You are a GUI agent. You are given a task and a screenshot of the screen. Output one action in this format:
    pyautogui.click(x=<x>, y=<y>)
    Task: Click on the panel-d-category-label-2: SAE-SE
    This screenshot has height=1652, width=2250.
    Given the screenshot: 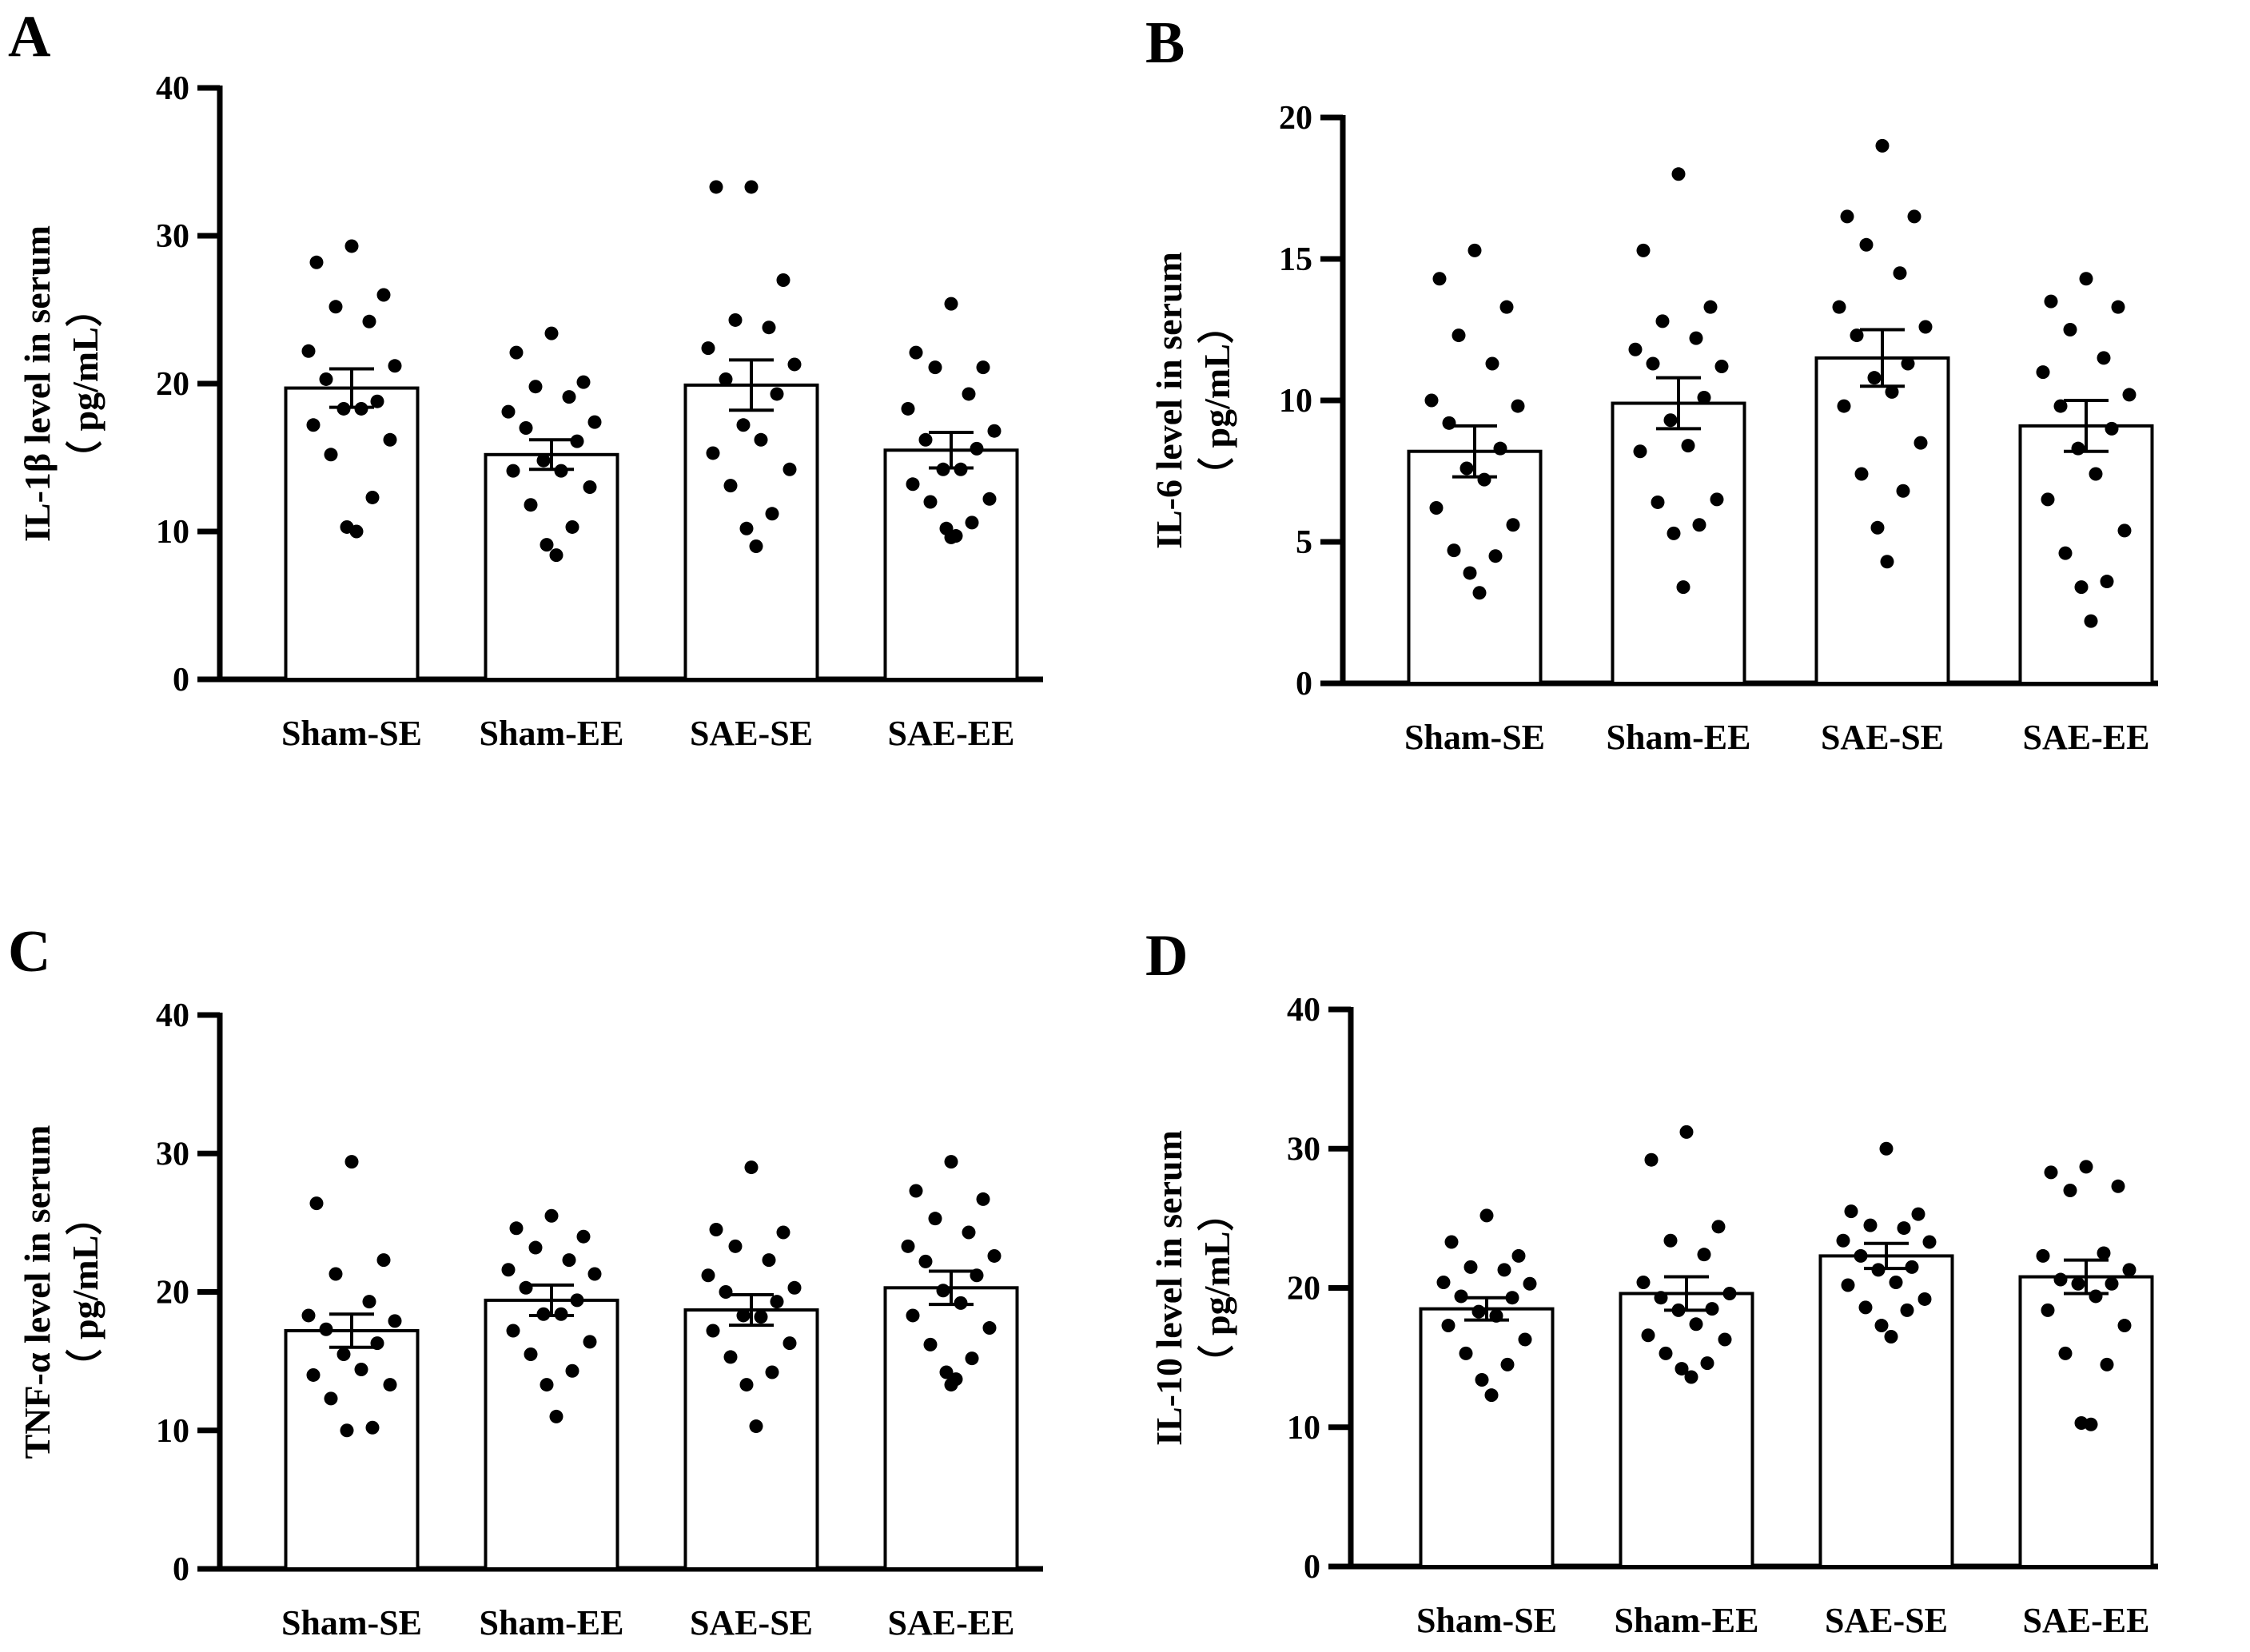 What is the action you would take?
    pyautogui.click(x=1886, y=1620)
    